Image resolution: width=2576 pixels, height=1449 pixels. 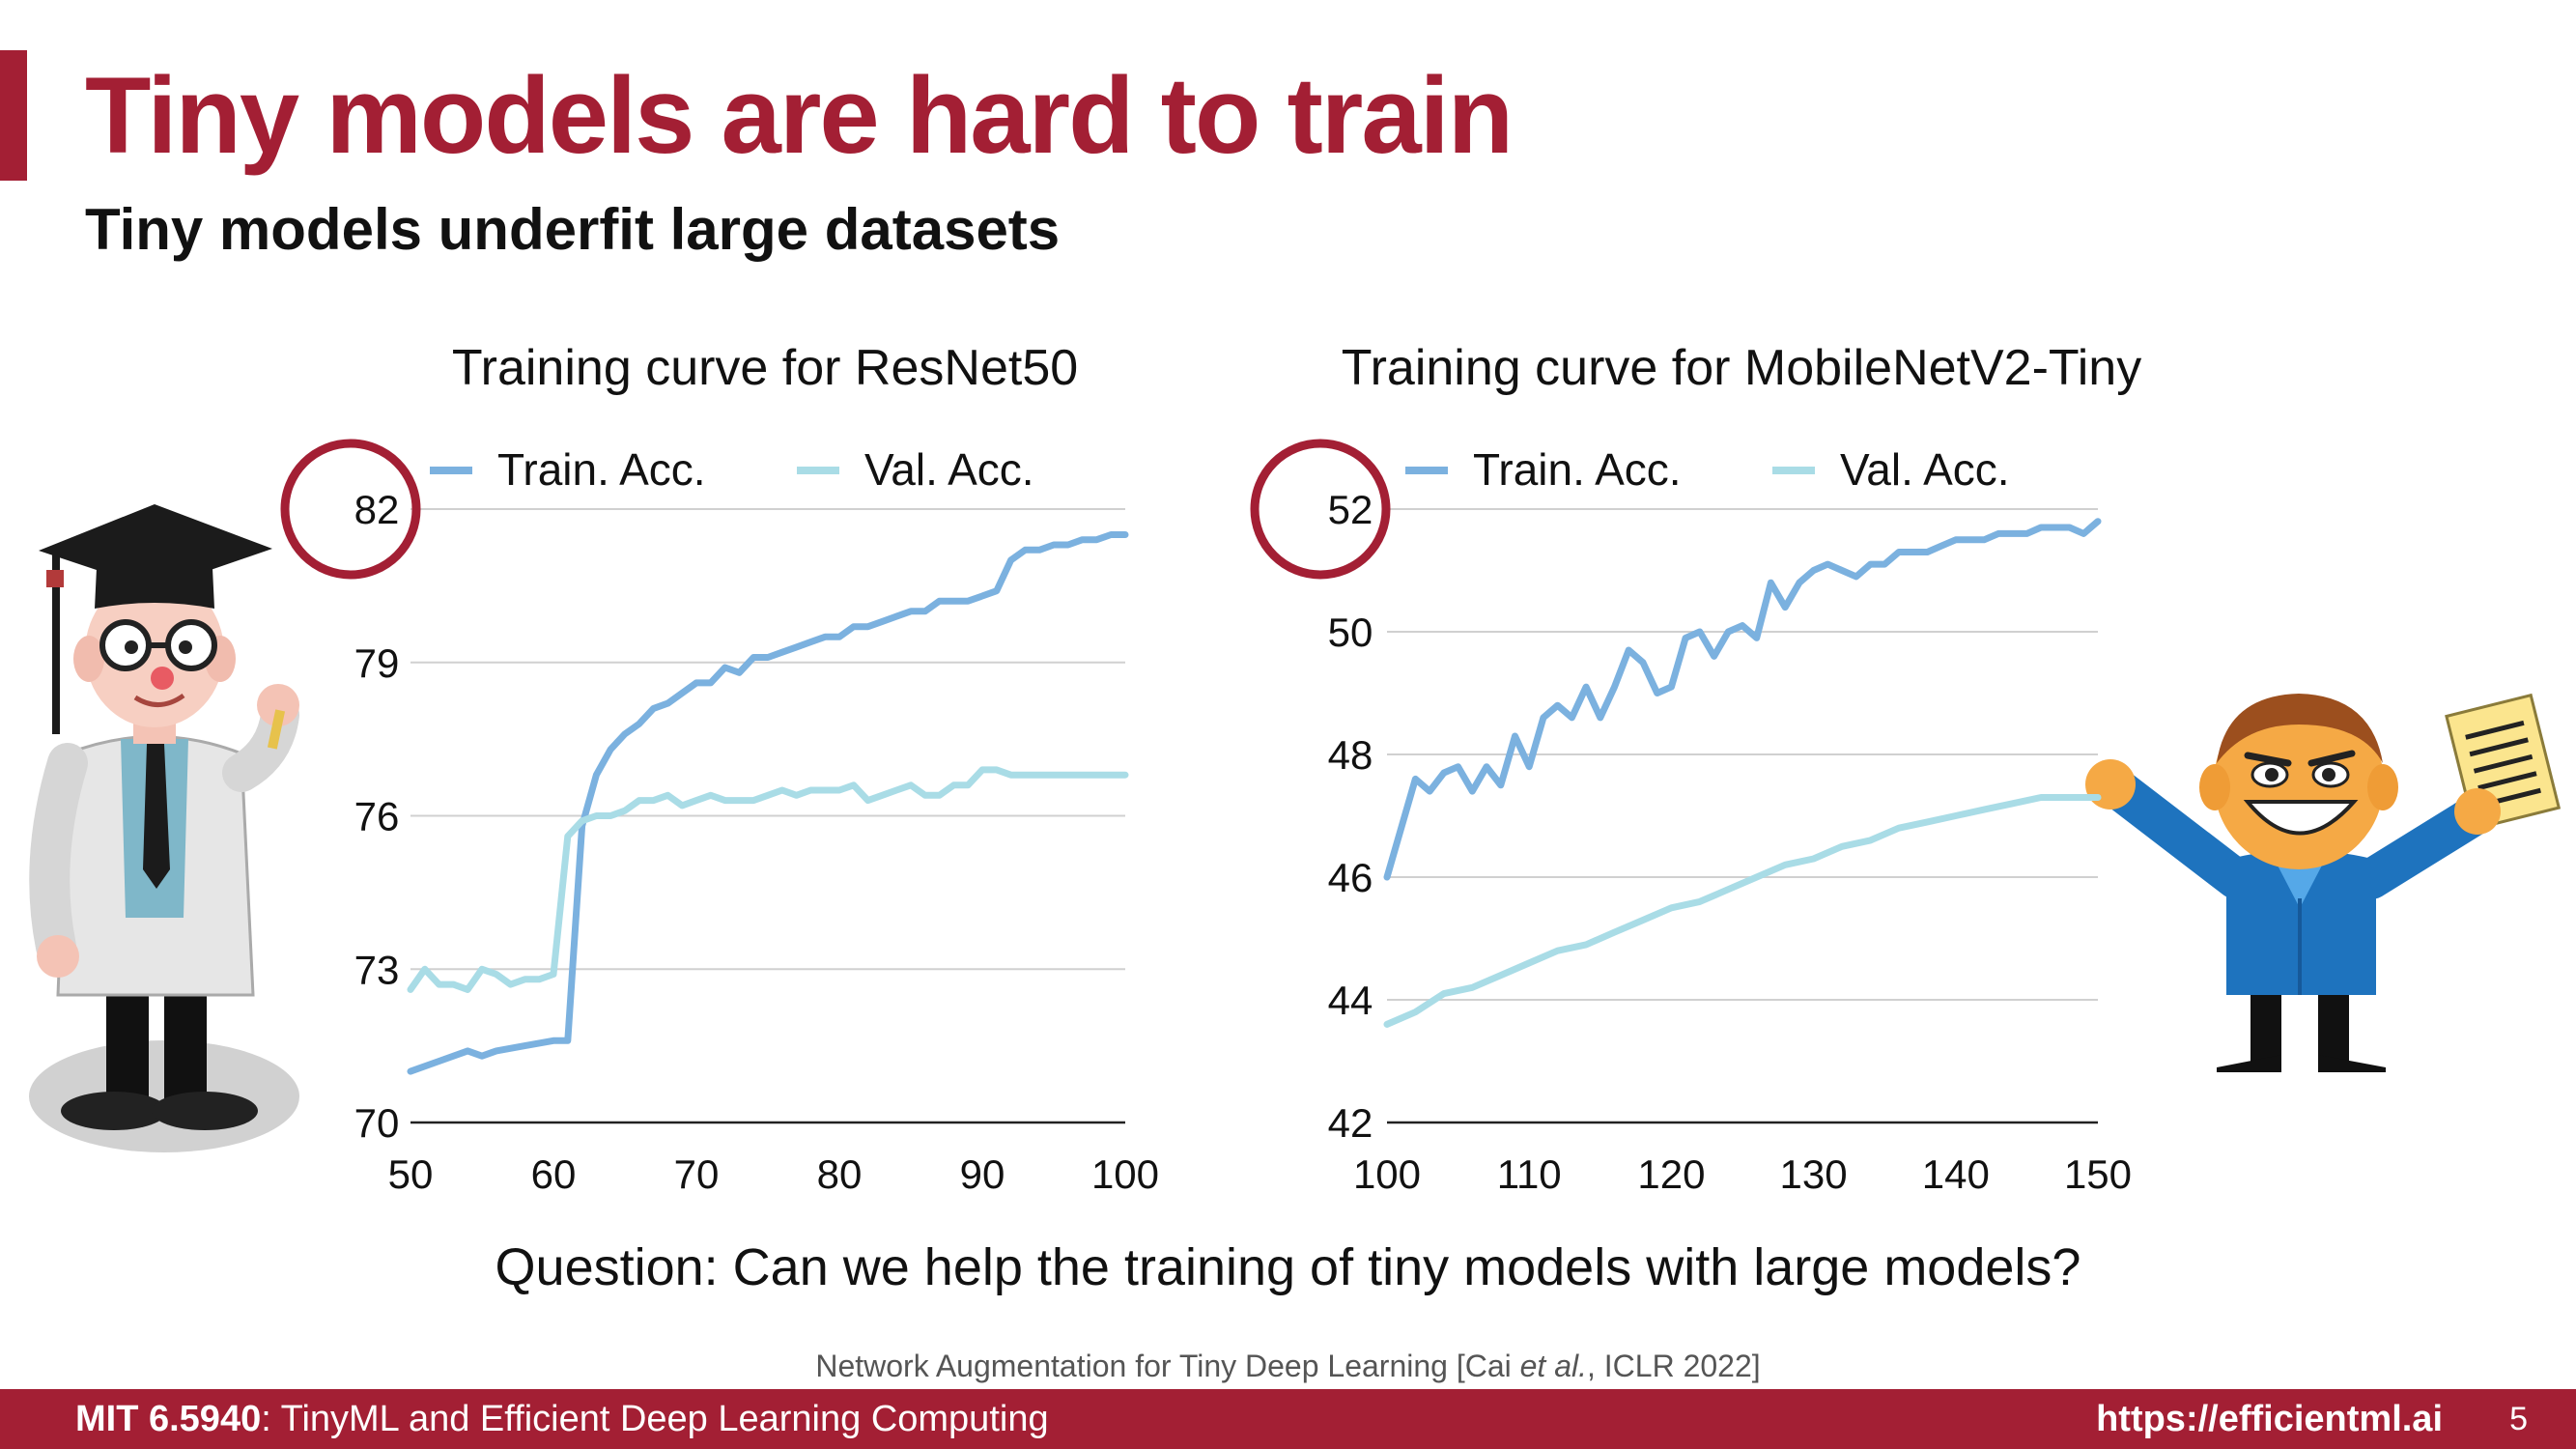 What do you see at coordinates (554, 1174) in the screenshot?
I see `x-tick-label: 60` at bounding box center [554, 1174].